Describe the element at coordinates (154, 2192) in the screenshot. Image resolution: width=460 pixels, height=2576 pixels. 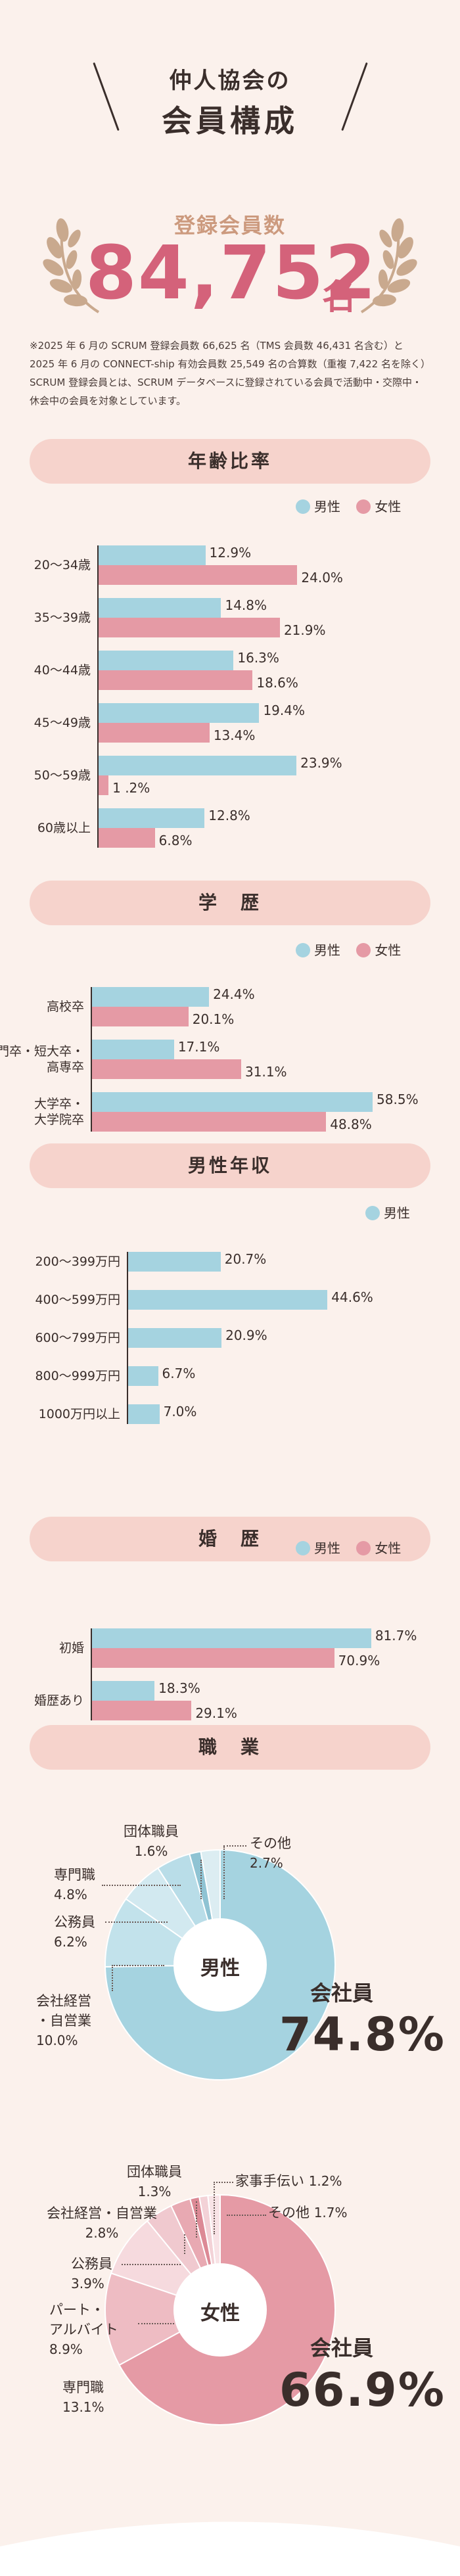
I see `female-dantai-pct: 1.3%` at that location.